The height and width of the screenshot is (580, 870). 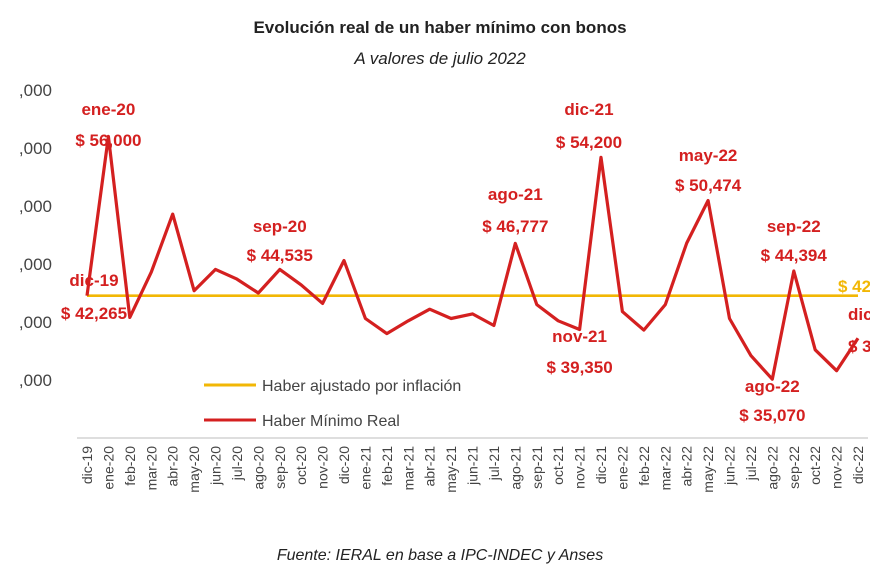 I want to click on annotation-value: $ 3, so click(x=859, y=346).